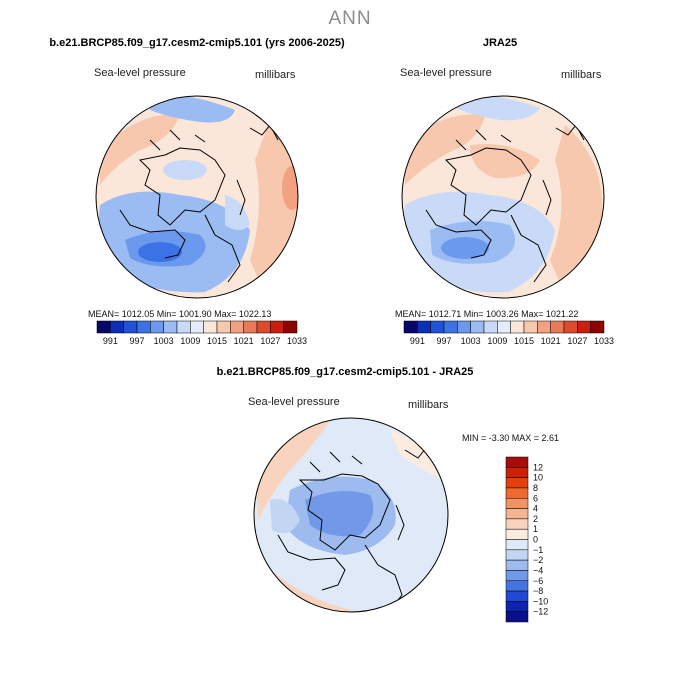 The image size is (700, 700). Describe the element at coordinates (294, 402) in the screenshot. I see `panel-3-variable-label: Sea-level pressure` at that location.